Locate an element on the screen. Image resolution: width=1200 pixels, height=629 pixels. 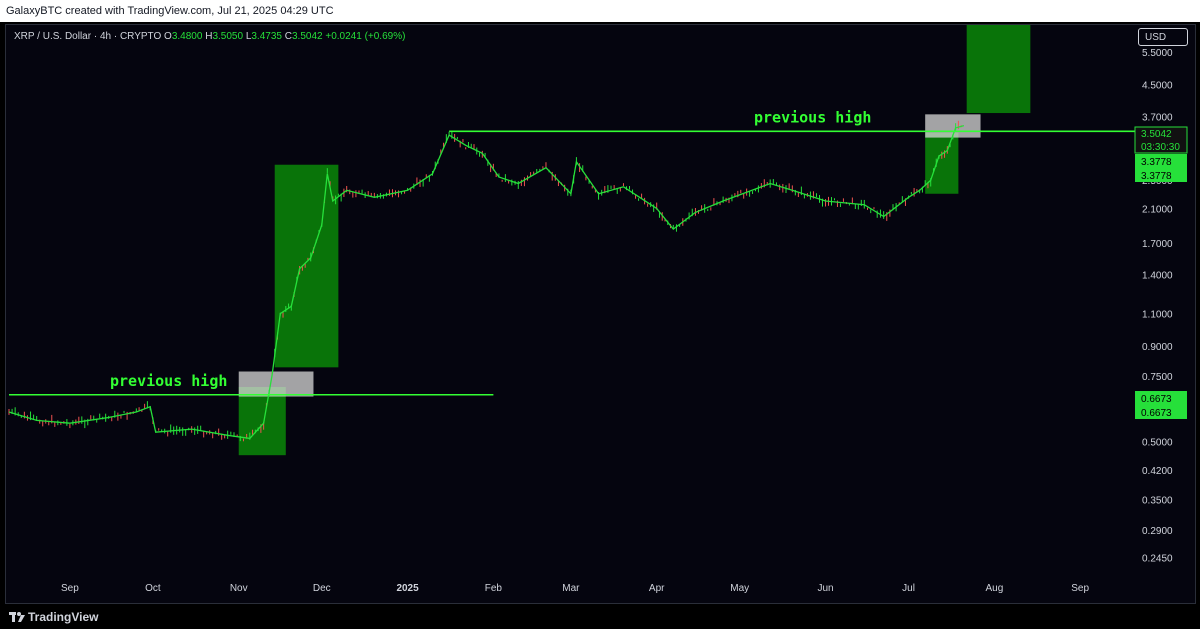
level-tag-b2: 0.6673 is located at coordinates (1161, 412).